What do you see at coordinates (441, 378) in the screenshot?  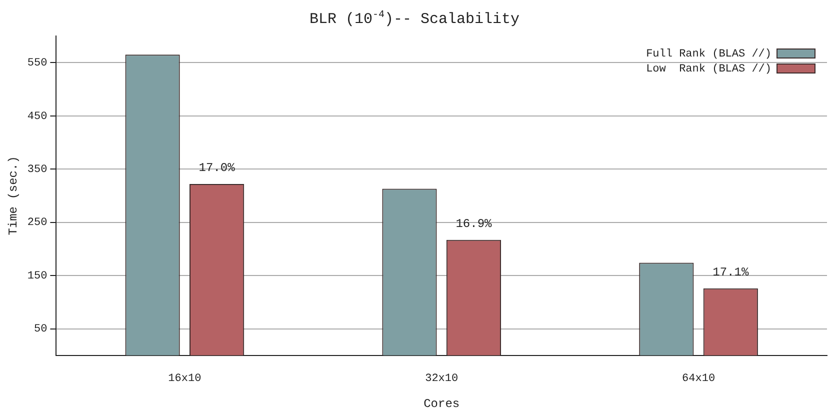 I see `x-tick-label: 32x10` at bounding box center [441, 378].